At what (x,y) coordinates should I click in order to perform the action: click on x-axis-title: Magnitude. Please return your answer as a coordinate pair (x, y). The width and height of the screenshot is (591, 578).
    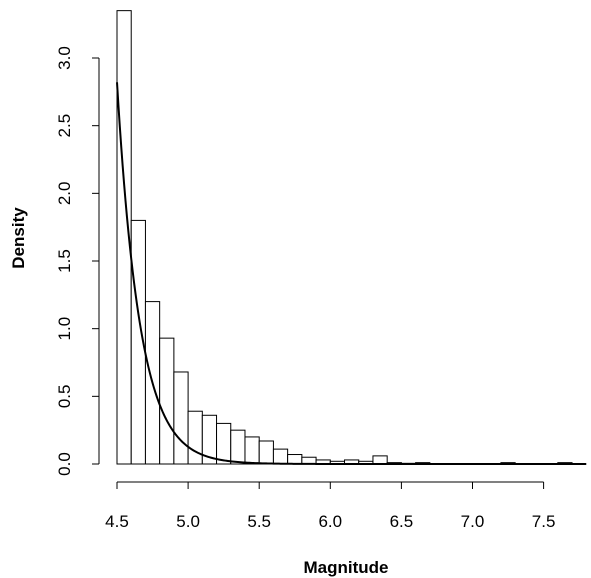
    Looking at the image, I should click on (346, 567).